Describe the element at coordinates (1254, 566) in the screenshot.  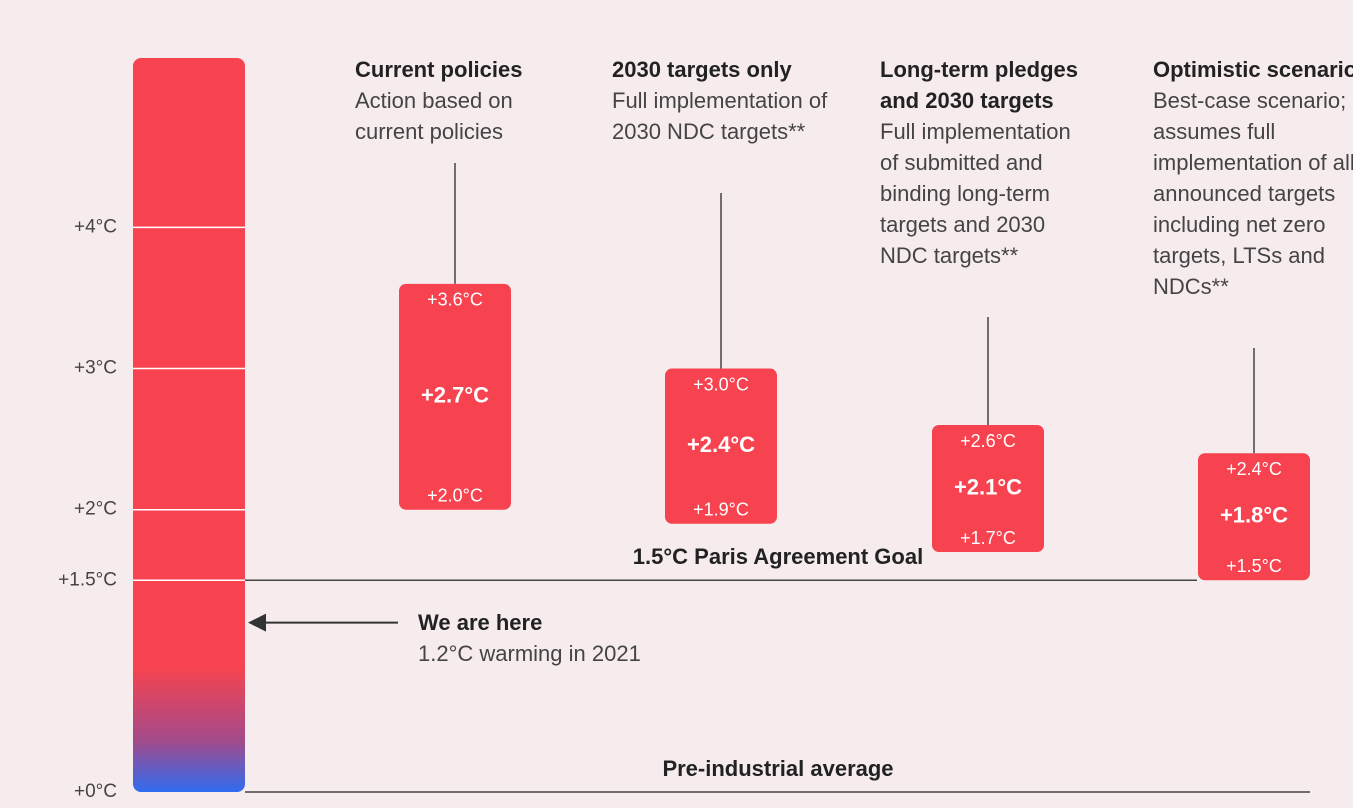
I see `low-label: +1.5°C` at that location.